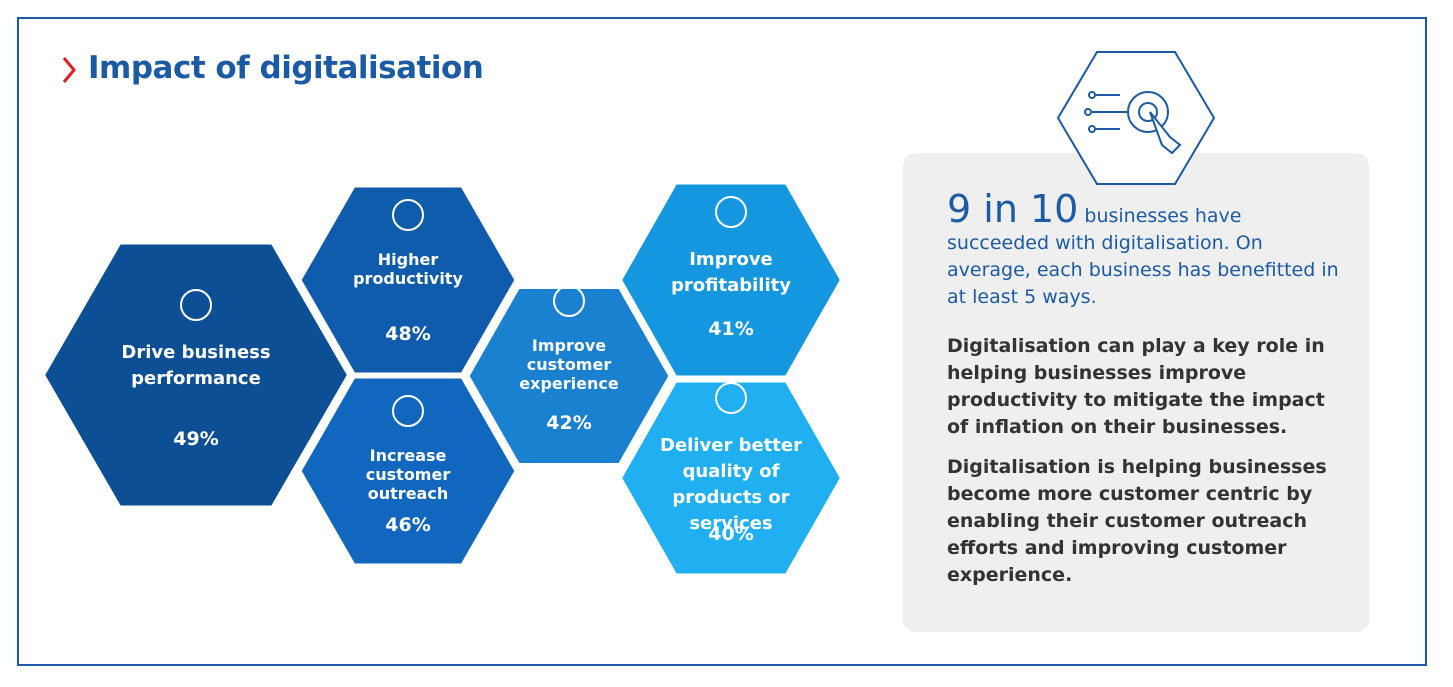  What do you see at coordinates (569, 364) in the screenshot?
I see `hex-label: Improve customer experience` at bounding box center [569, 364].